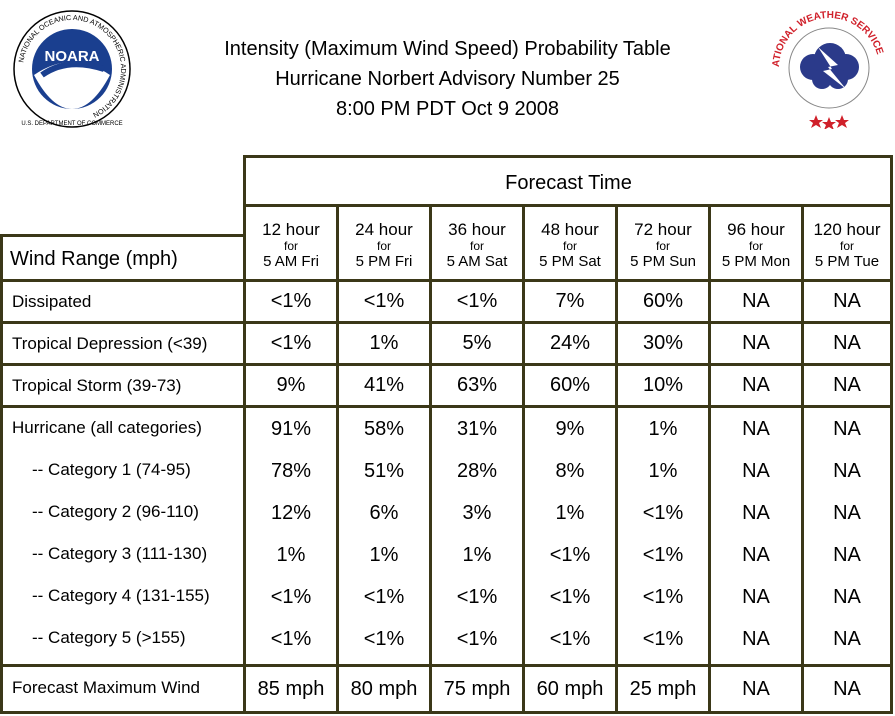  I want to click on table-cell: 8%, so click(570, 470).